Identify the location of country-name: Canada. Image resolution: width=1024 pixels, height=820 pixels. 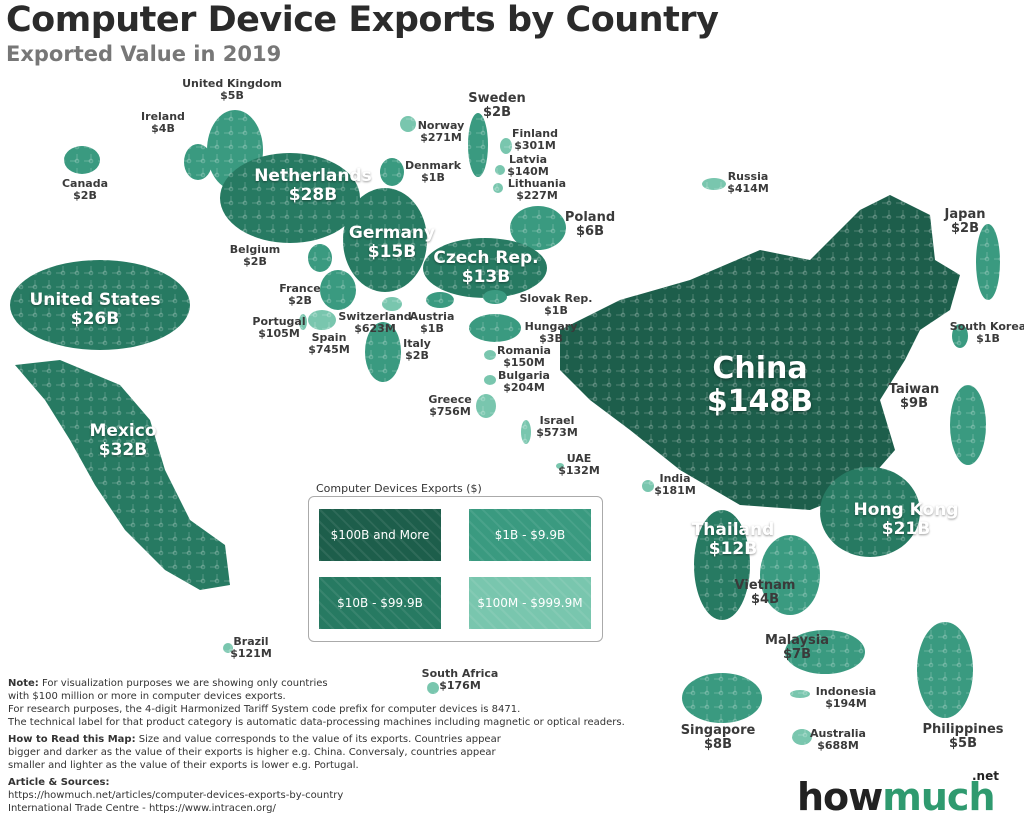
(85, 183).